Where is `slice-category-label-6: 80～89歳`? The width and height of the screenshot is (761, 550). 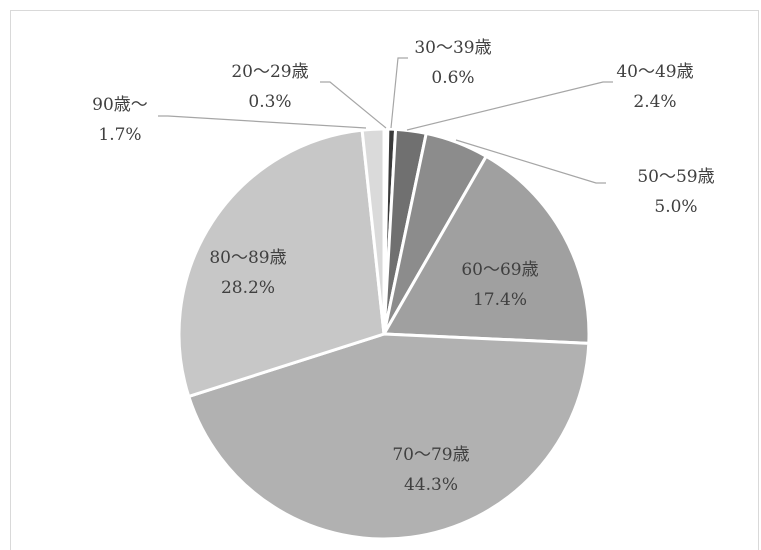 slice-category-label-6: 80～89歳 is located at coordinates (247, 258).